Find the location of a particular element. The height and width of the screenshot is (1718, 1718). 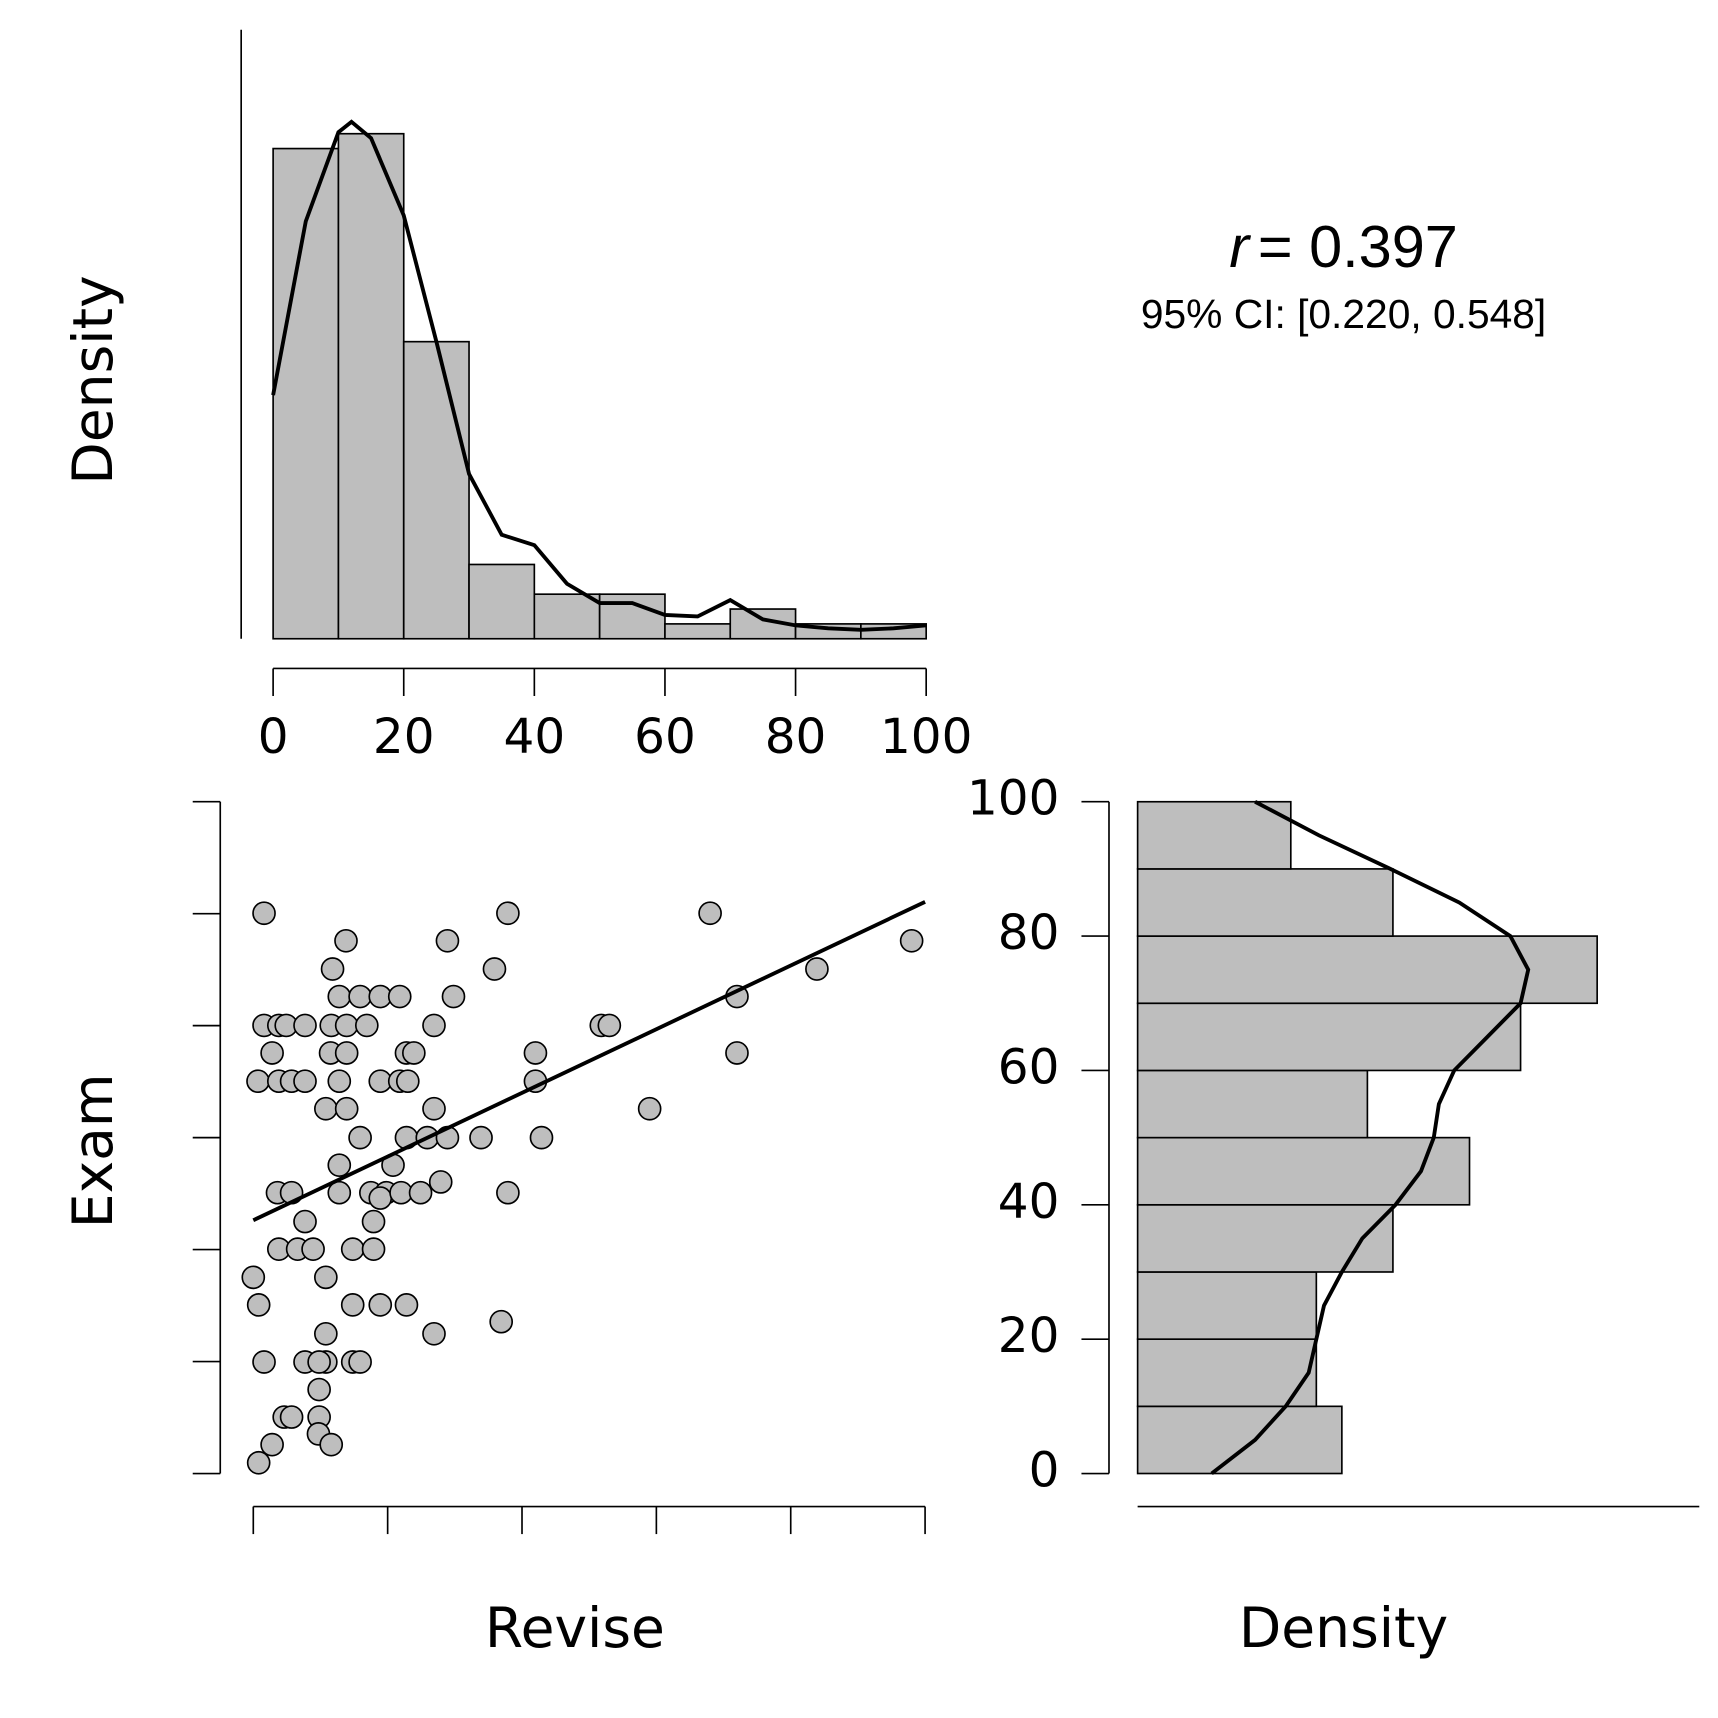

y-axis-title: Density is located at coordinates (93, 379).